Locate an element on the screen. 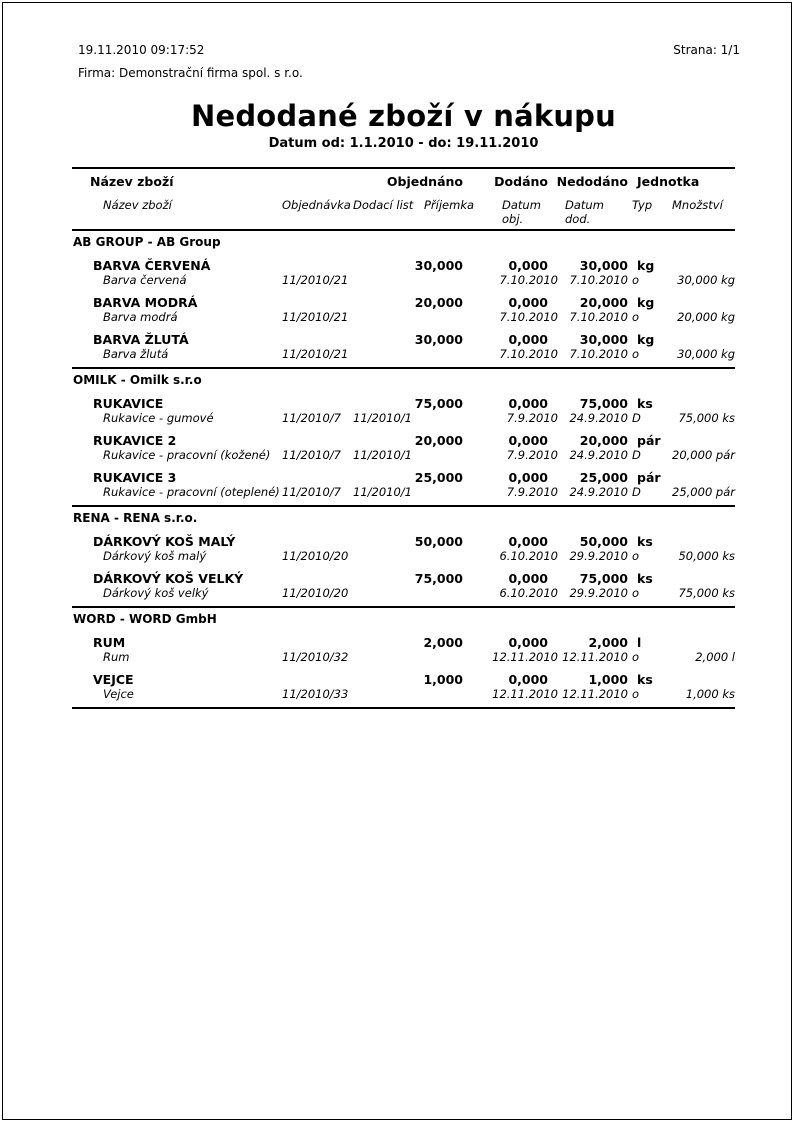 Image resolution: width=794 pixels, height=1122 pixels. goods-name: BARVA ŽLUTÁ is located at coordinates (141, 339).